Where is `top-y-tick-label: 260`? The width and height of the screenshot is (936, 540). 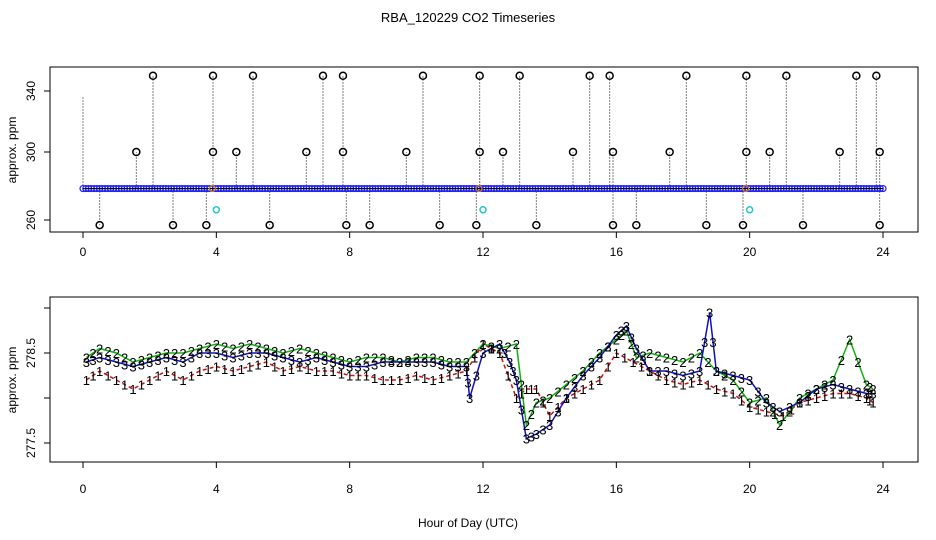 top-y-tick-label: 260 is located at coordinates (31, 220).